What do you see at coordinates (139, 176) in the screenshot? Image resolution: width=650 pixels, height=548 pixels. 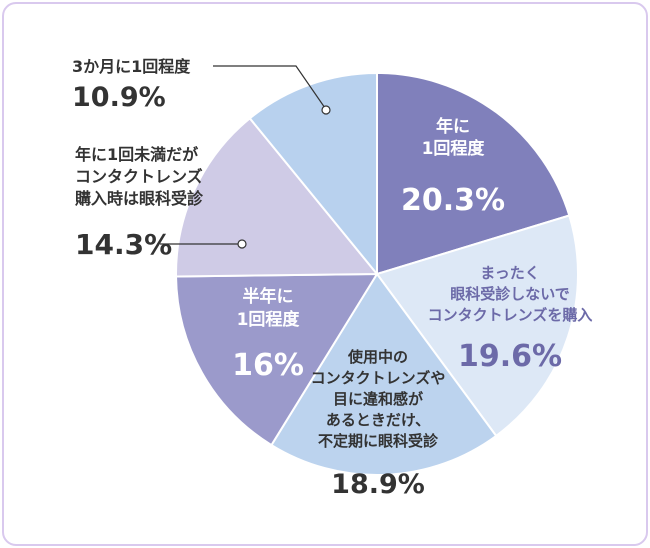 I see `slice-label-line: コンタクトレンズ` at bounding box center [139, 176].